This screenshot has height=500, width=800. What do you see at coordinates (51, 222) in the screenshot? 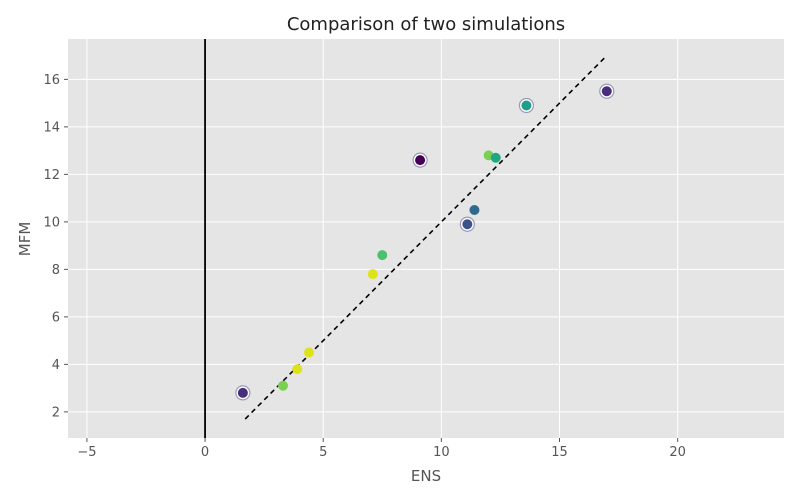
I see `y-tick-label: 10` at bounding box center [51, 222].